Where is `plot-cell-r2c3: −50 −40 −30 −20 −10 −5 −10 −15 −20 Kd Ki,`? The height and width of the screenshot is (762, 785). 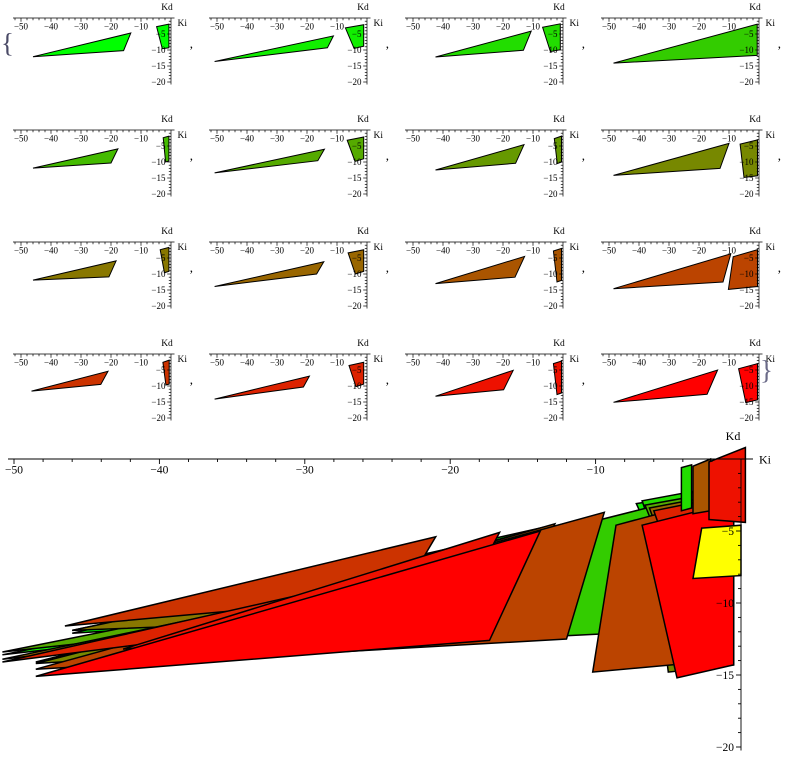 plot-cell-r2c3: −50 −40 −30 −20 −10 −5 −10 −15 −20 Kd Ki, is located at coordinates (490, 168).